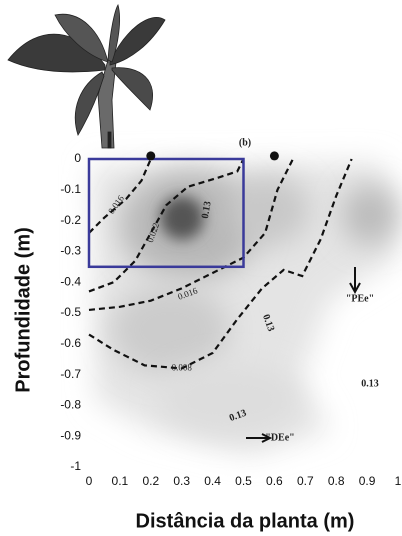 Image resolution: width=402 pixels, height=536 pixels. I want to click on y-tick-label: -0.3, so click(70, 251).